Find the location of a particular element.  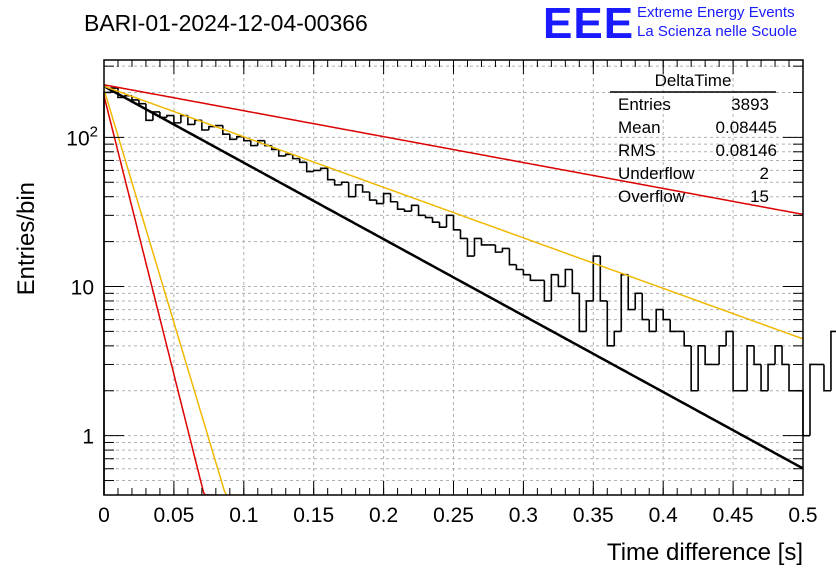

x-axis-label: Time difference [s] is located at coordinates (705, 552).